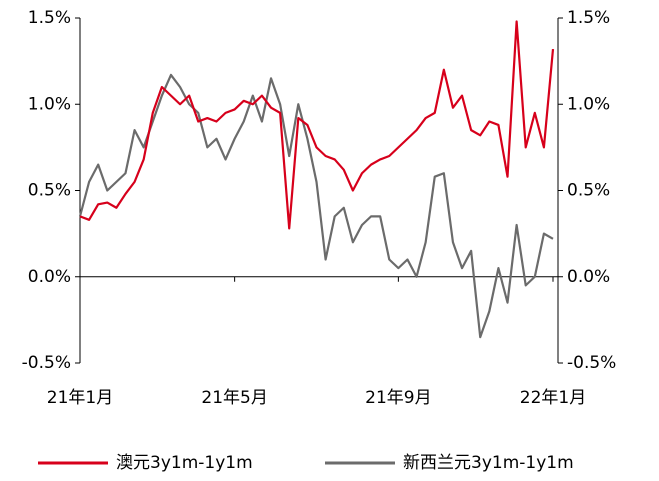  Describe the element at coordinates (80, 398) in the screenshot. I see `x-tick-label: 21年1月` at that location.